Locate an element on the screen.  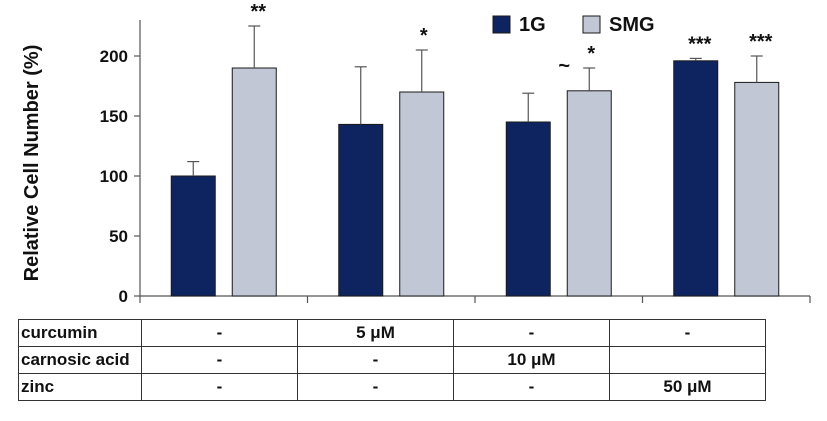
legend-label: 1G is located at coordinates (532, 25).